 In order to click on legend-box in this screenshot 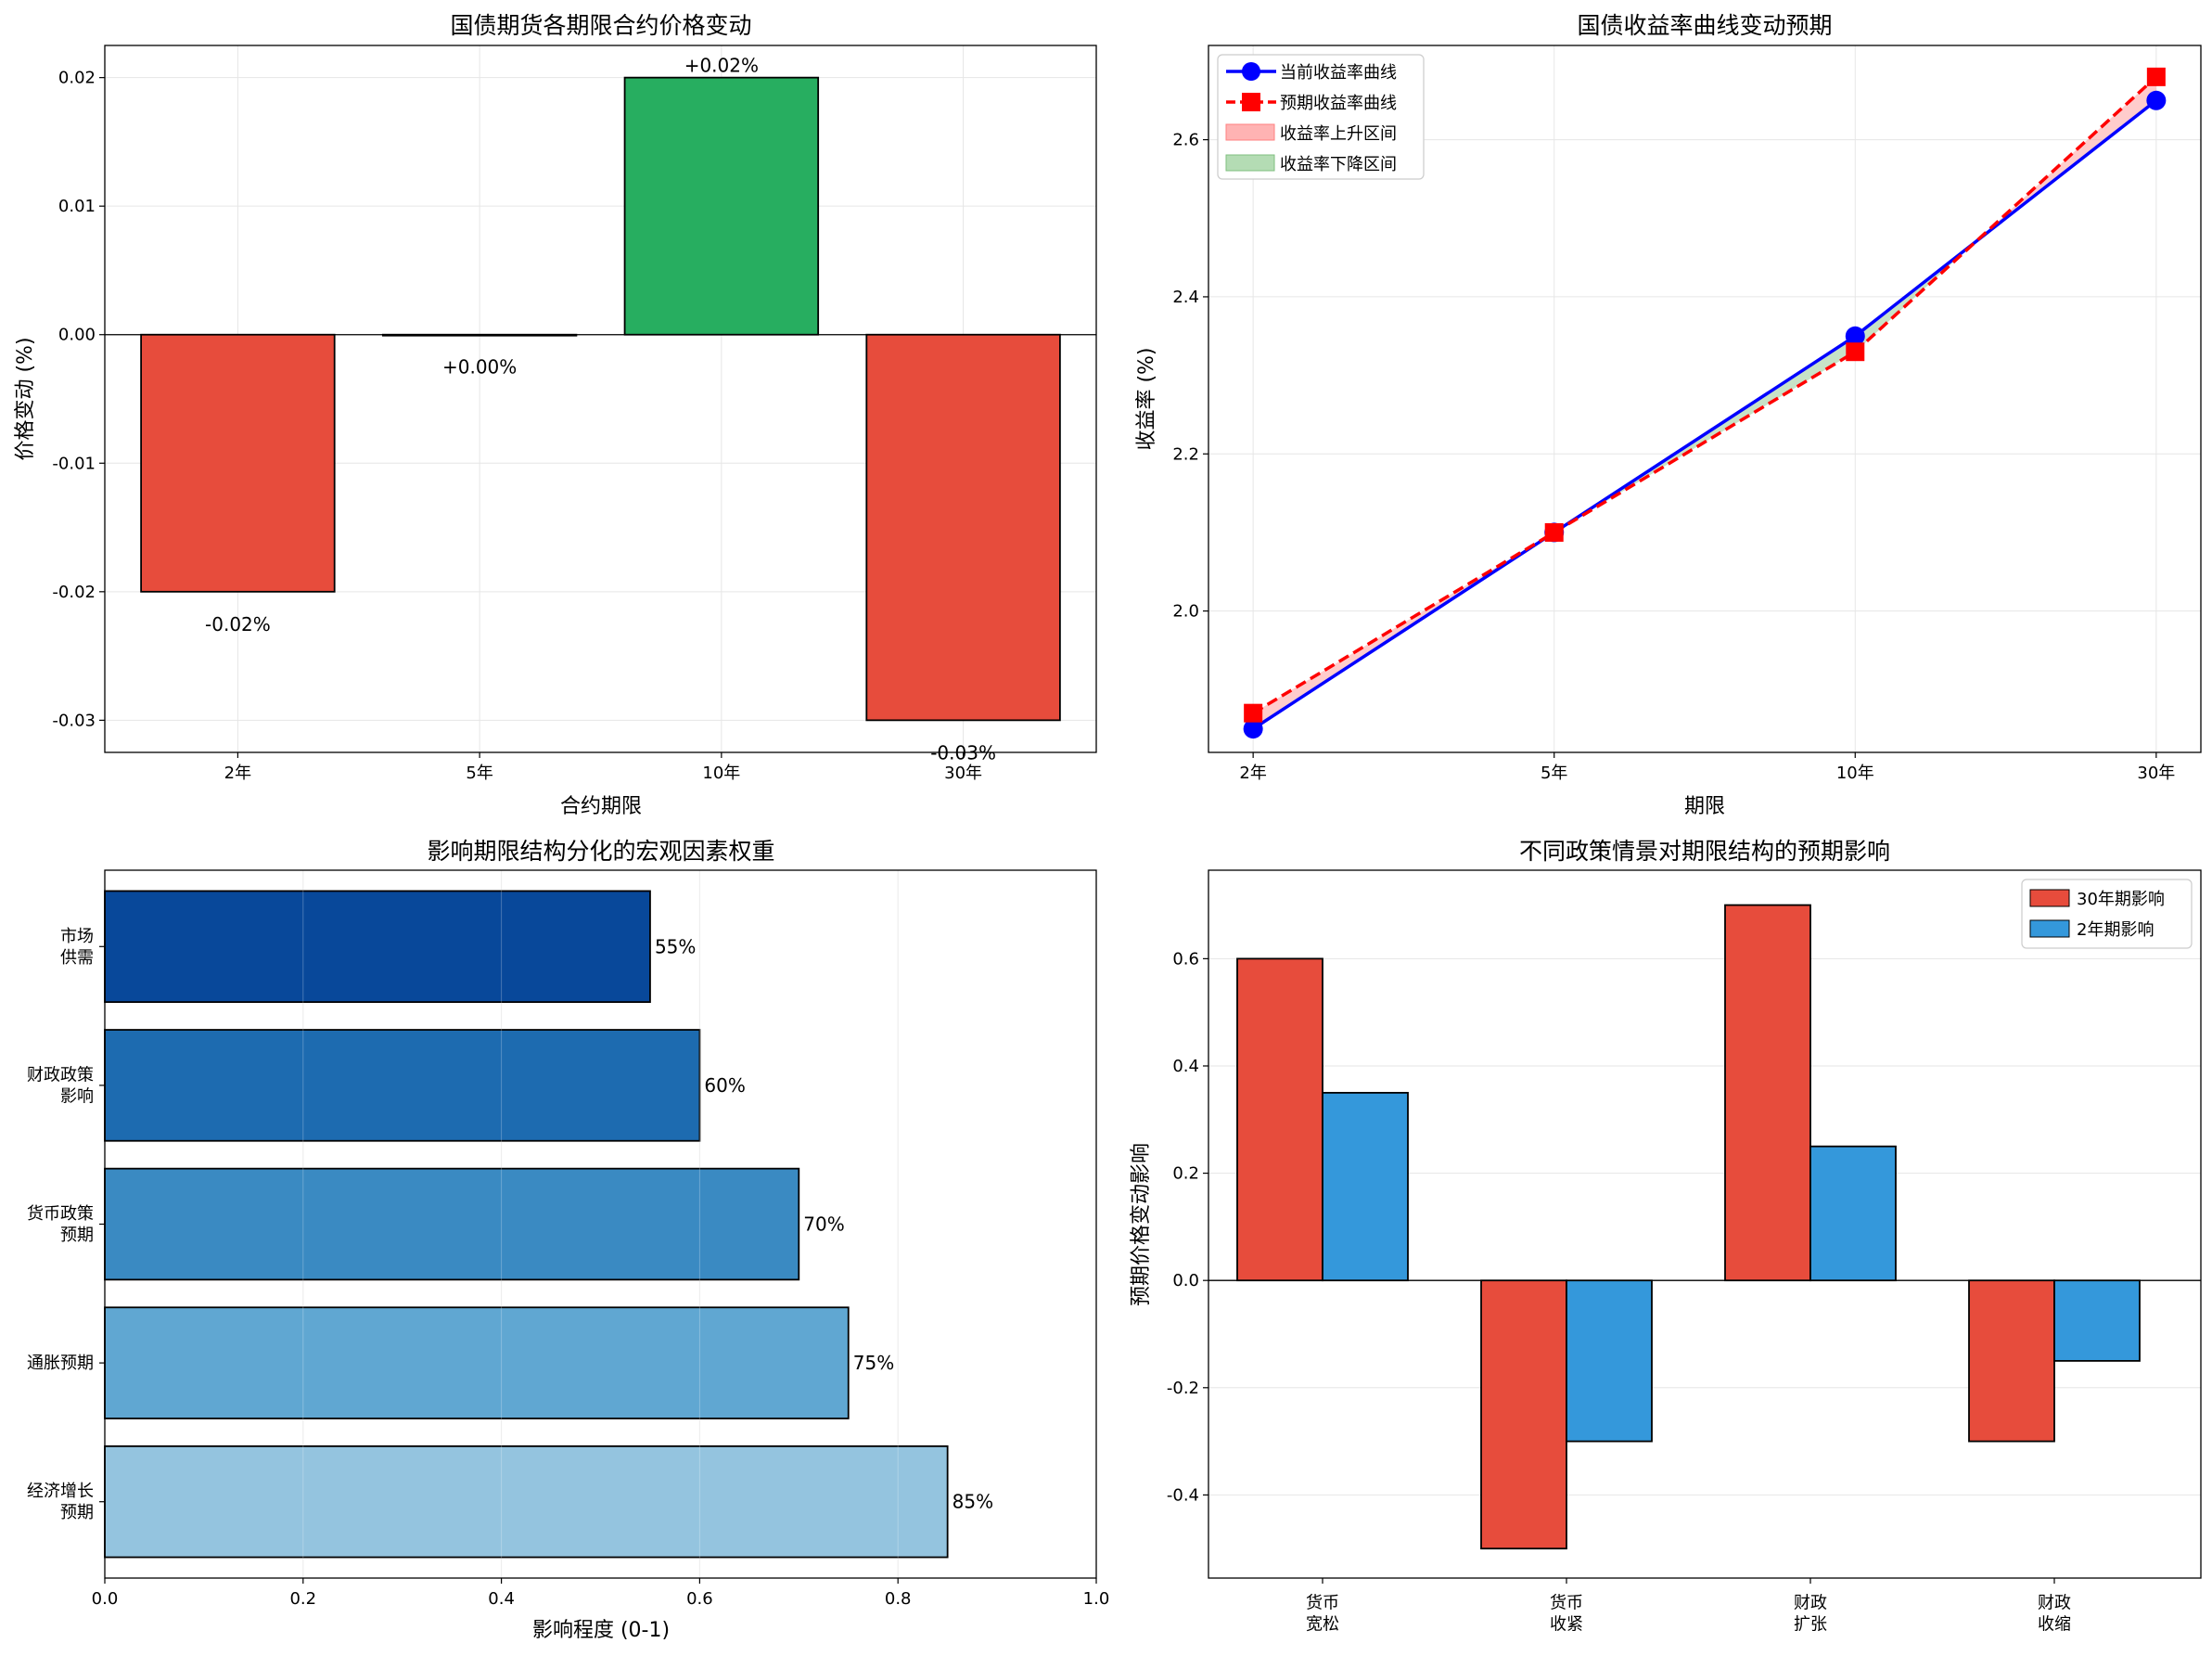, I will do `click(1321, 117)`.